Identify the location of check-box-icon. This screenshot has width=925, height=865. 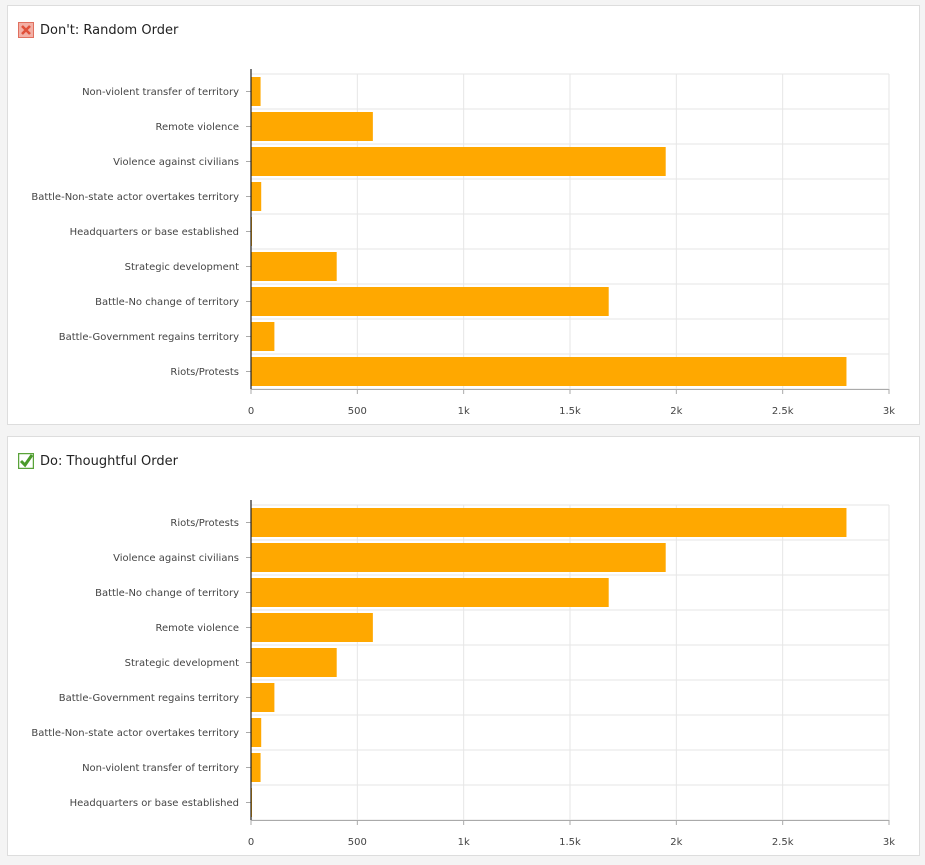
(26, 461).